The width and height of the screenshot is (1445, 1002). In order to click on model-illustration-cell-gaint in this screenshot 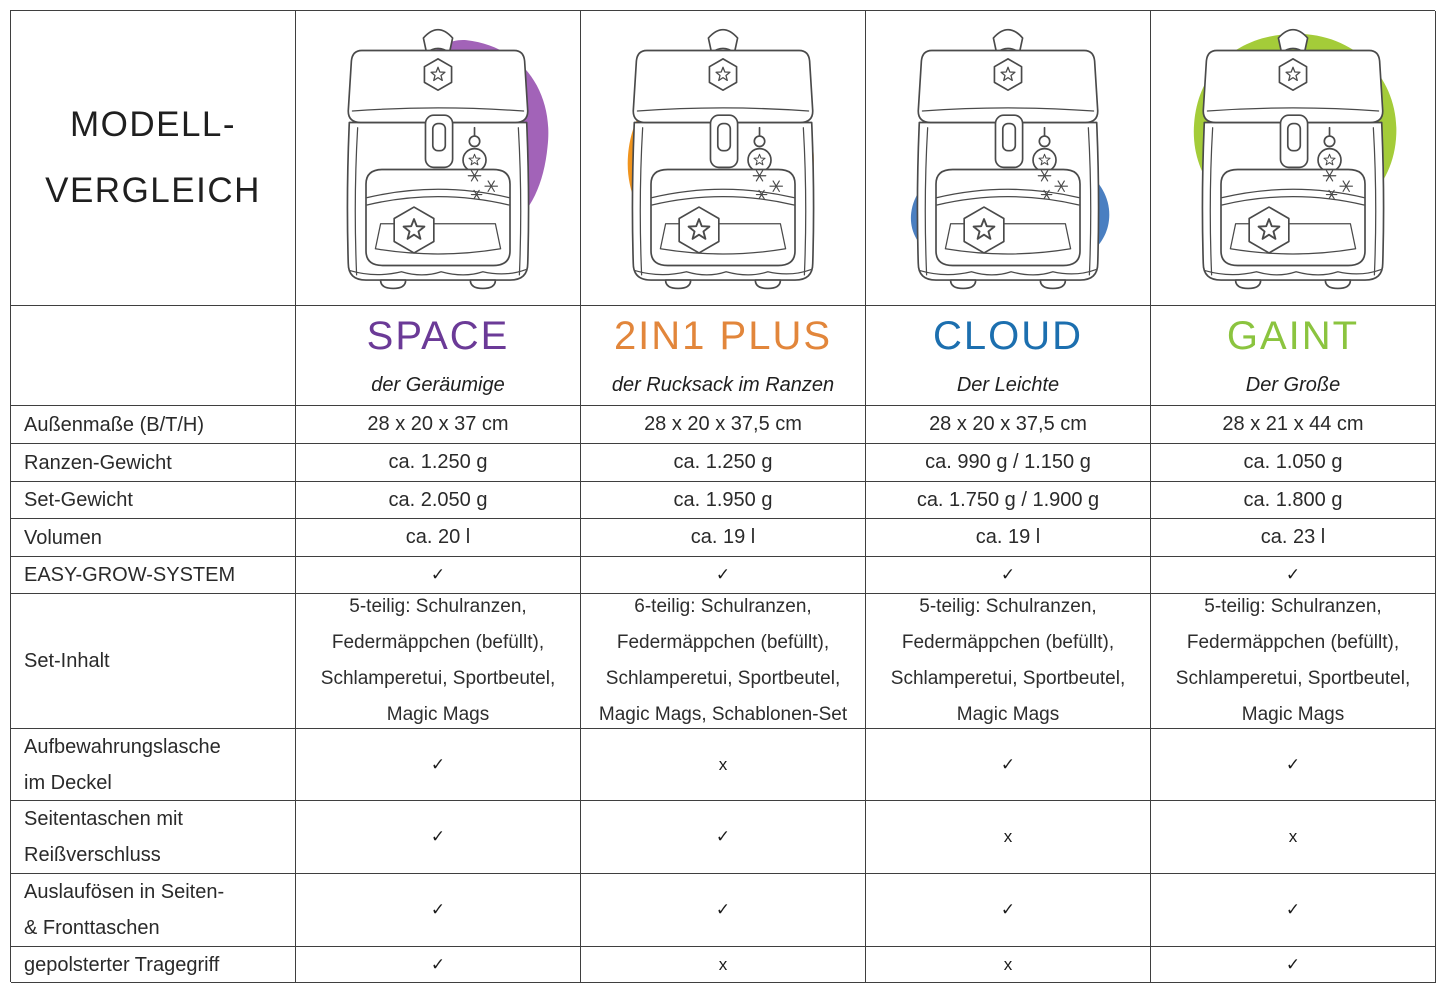, I will do `click(1293, 158)`.